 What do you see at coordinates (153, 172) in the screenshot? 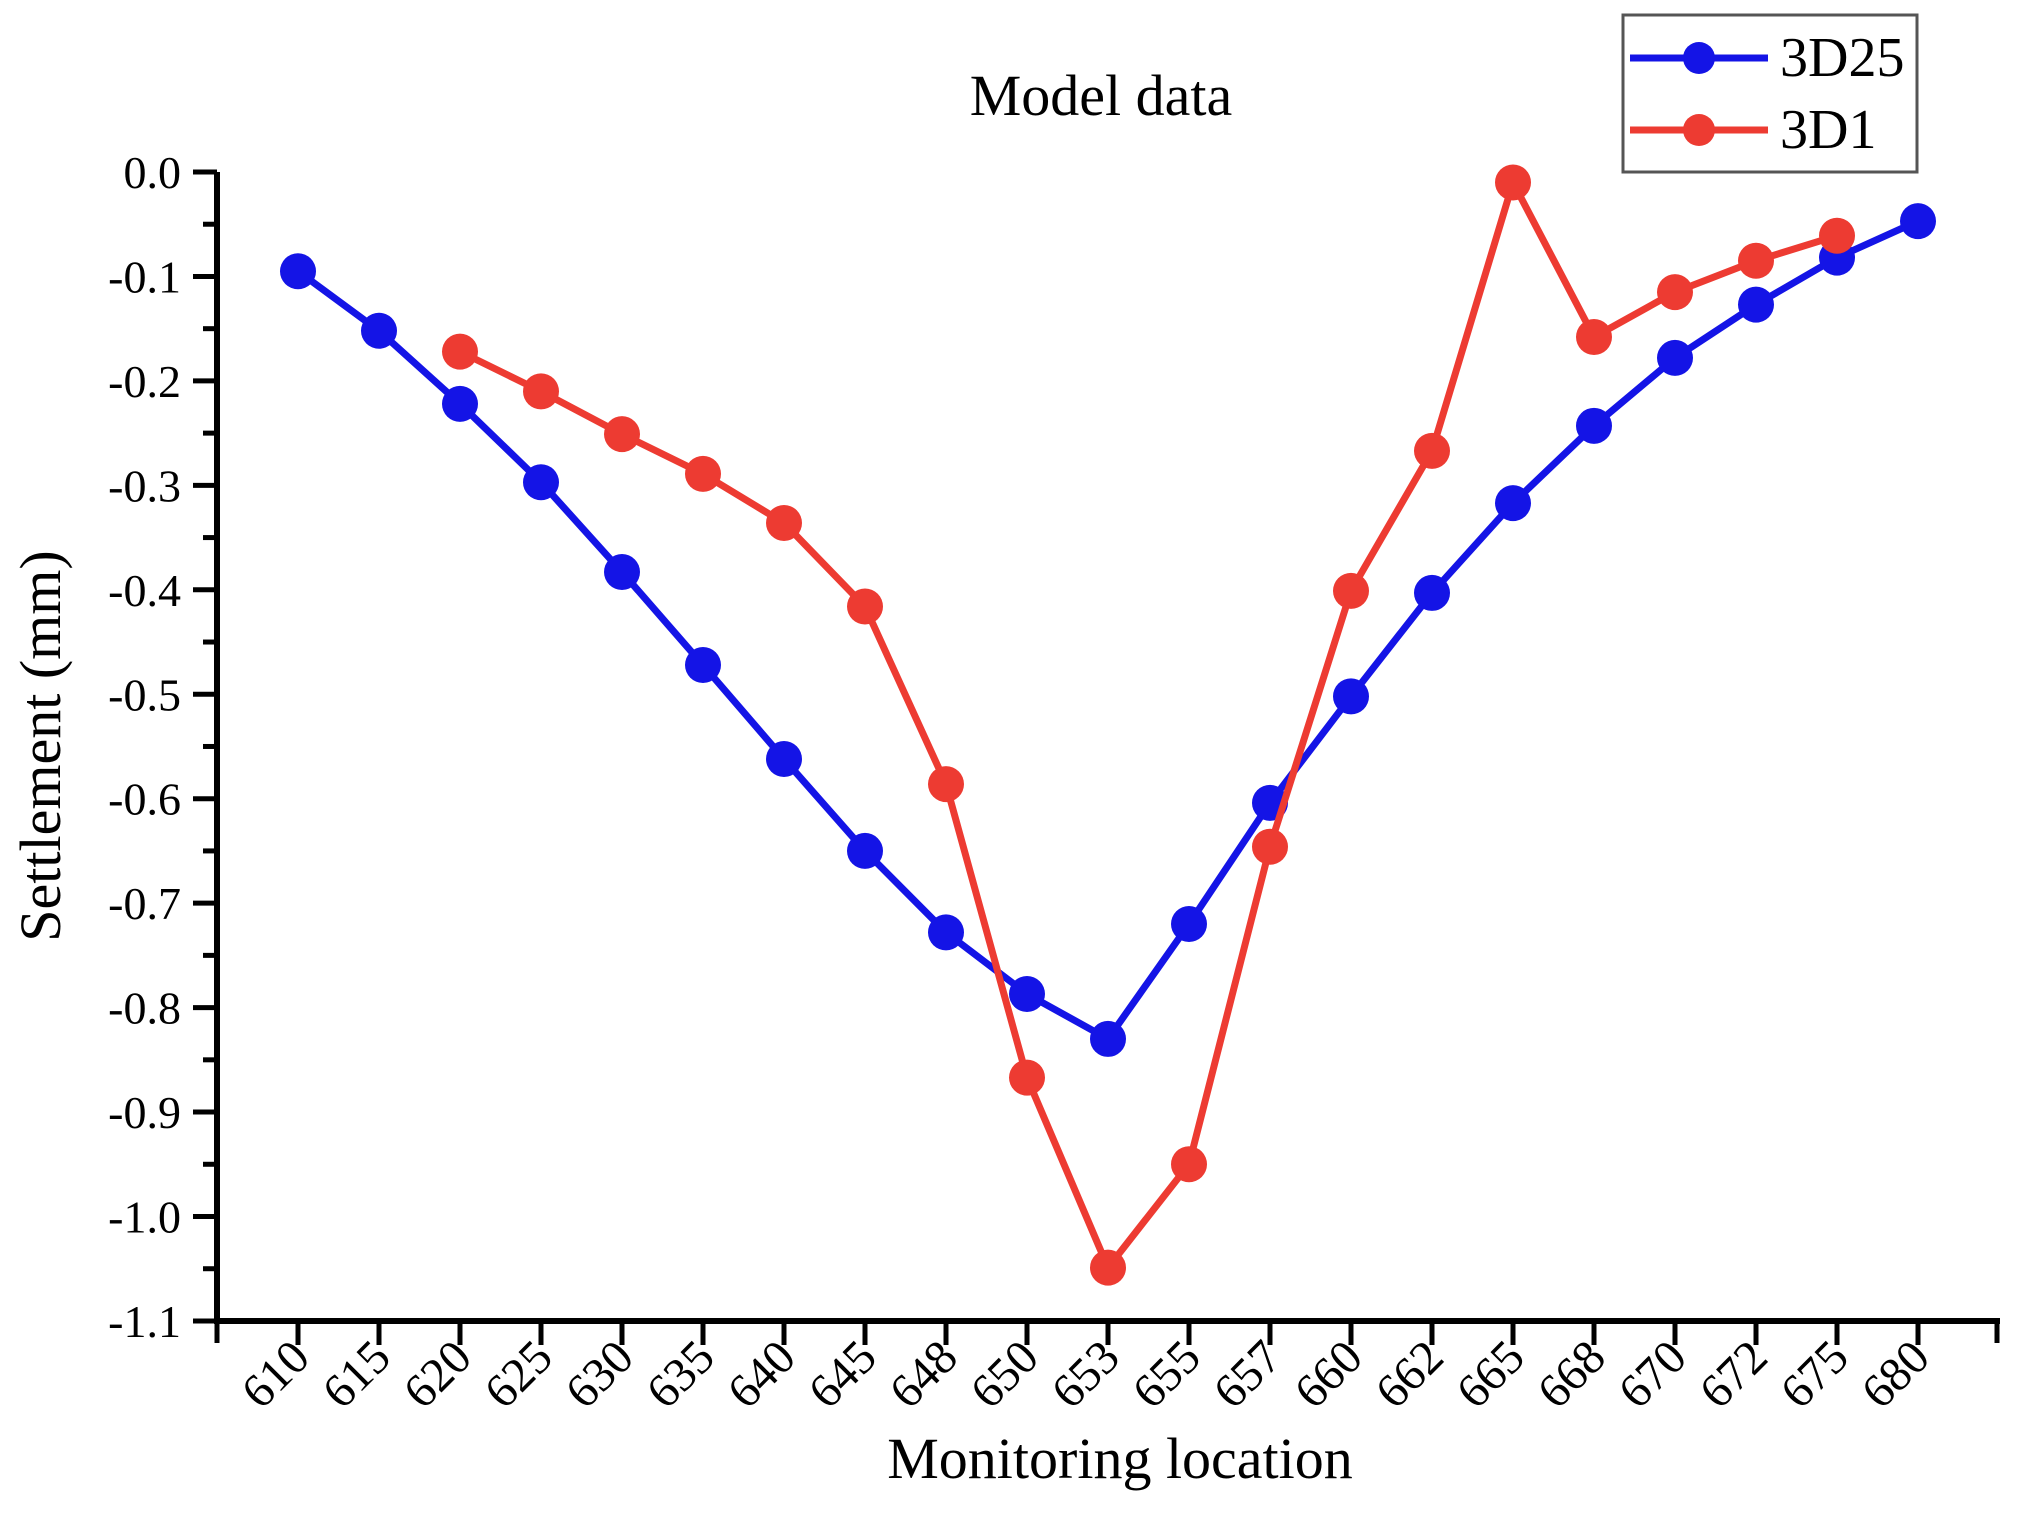
I see `y-tick-label: 0.0` at bounding box center [153, 172].